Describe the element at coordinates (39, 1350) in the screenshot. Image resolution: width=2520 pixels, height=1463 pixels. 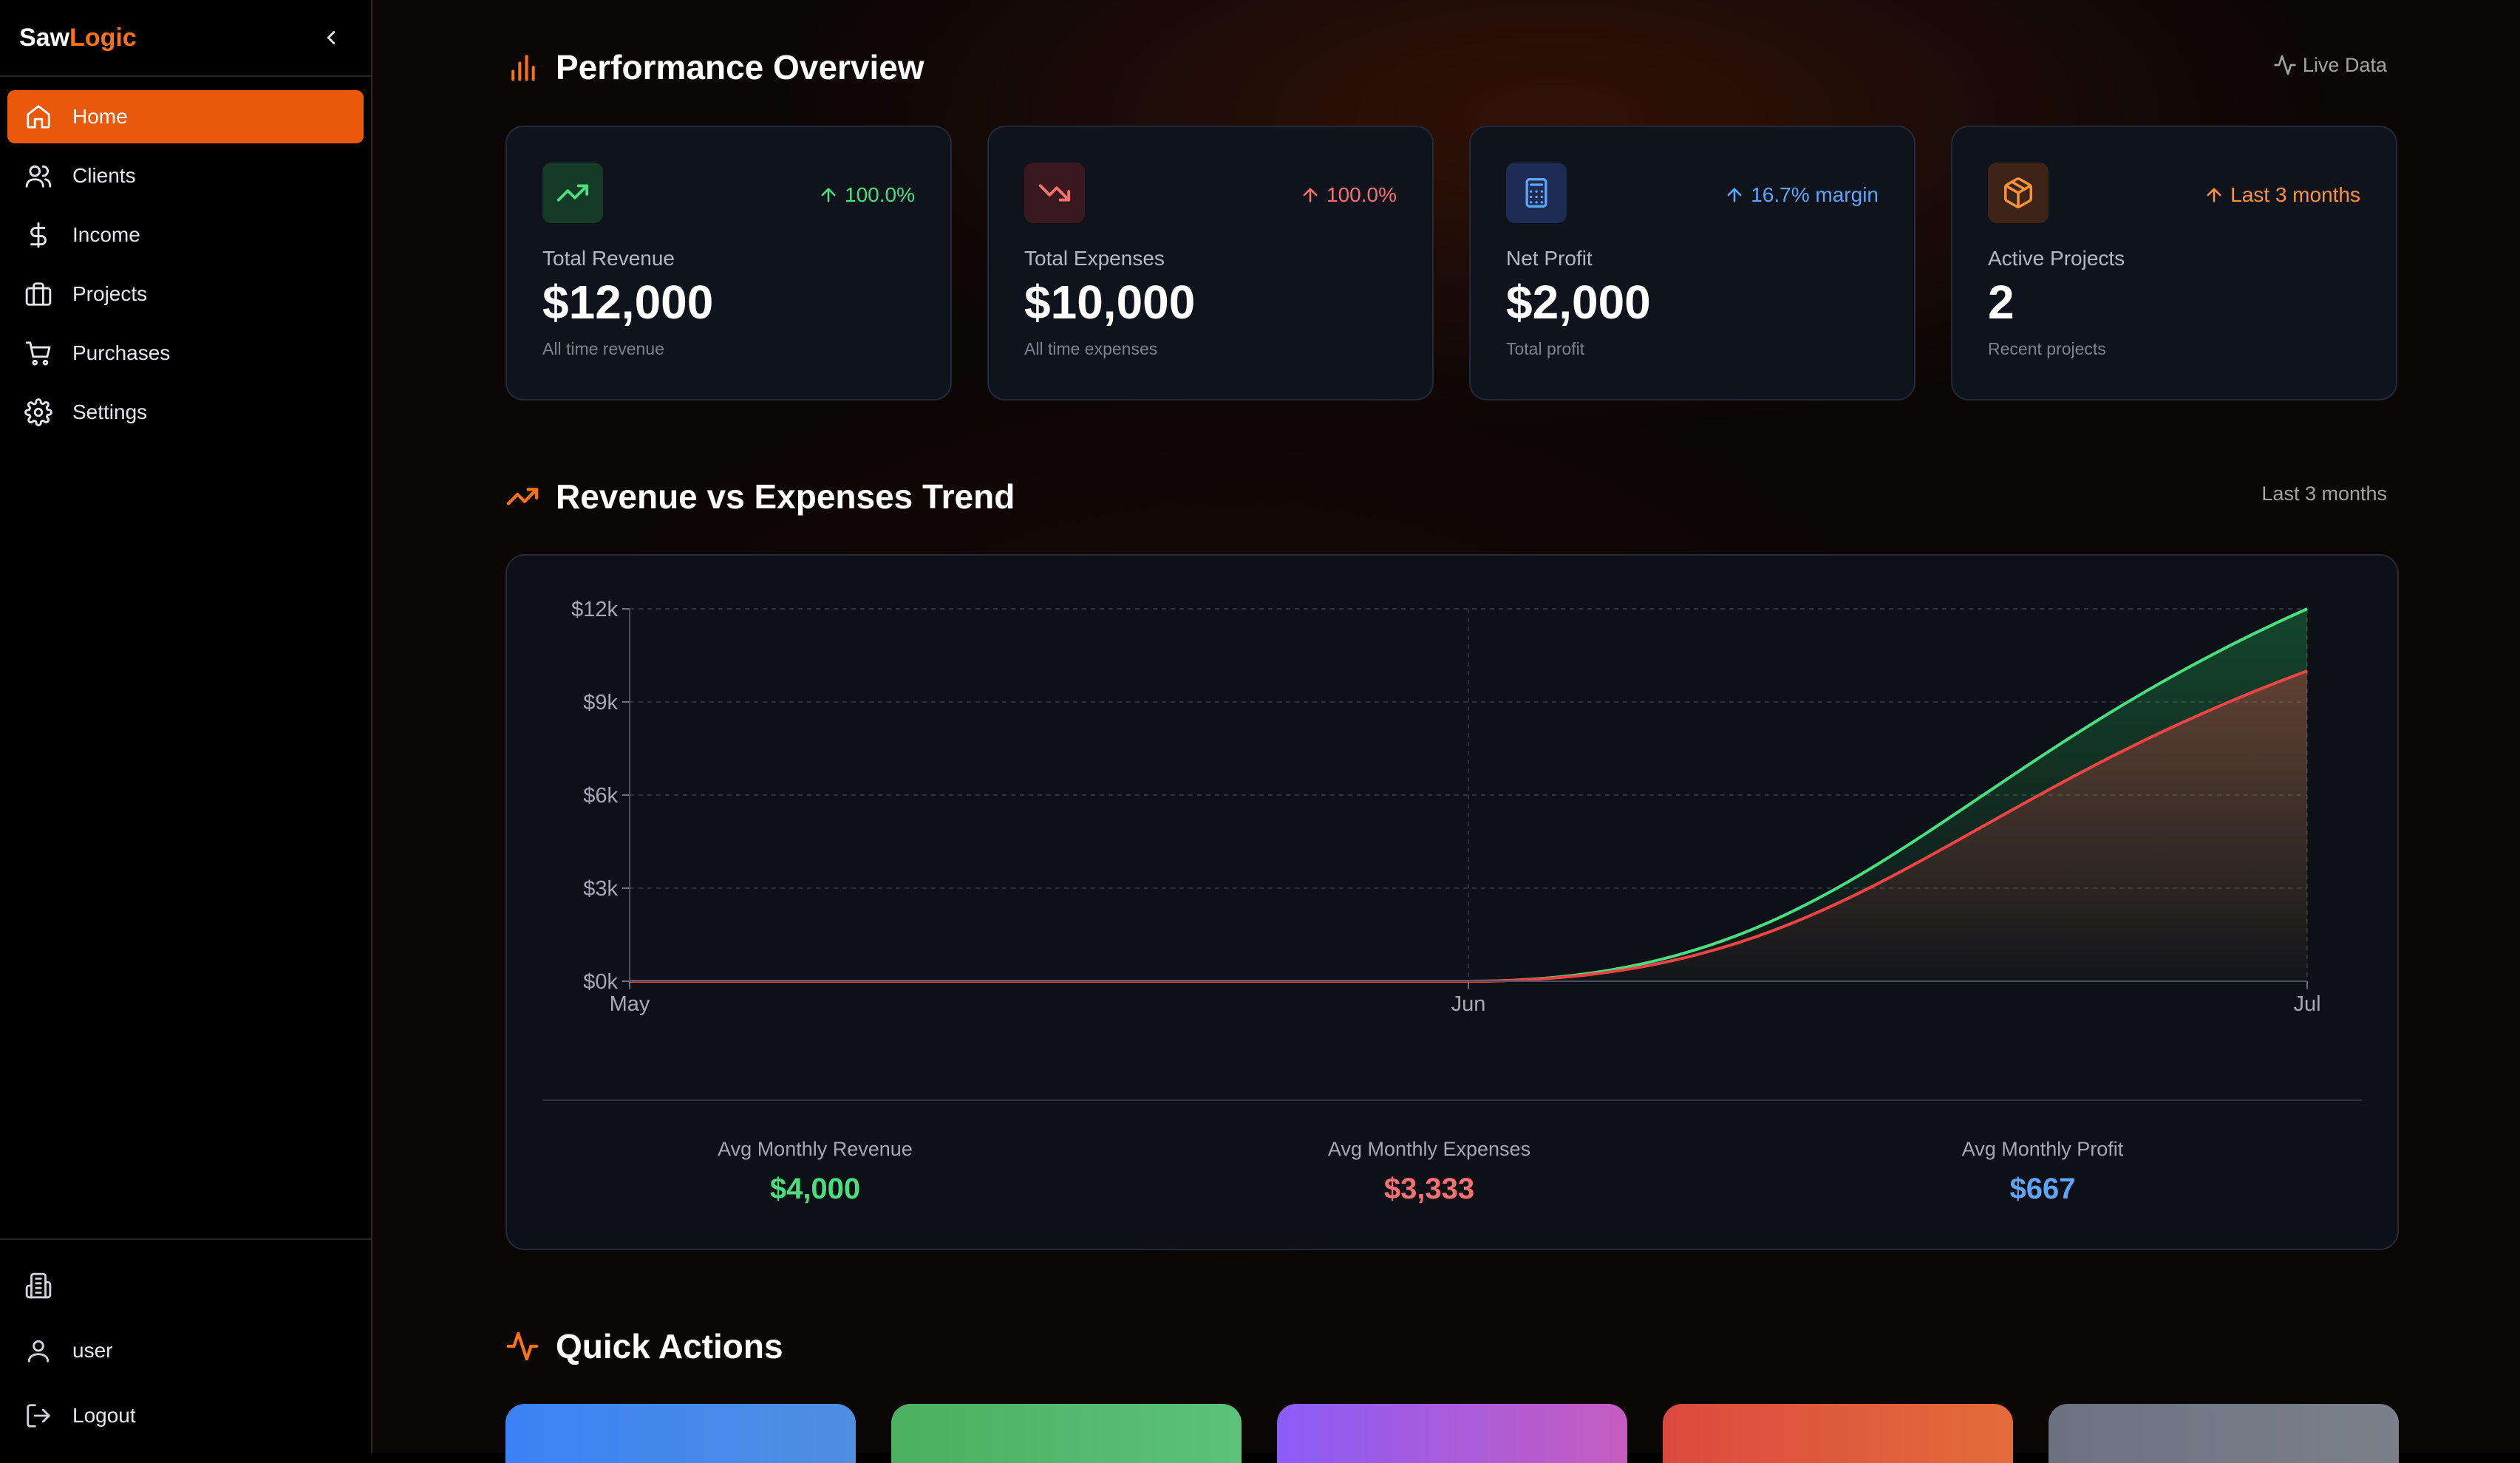
I see `user-icon` at that location.